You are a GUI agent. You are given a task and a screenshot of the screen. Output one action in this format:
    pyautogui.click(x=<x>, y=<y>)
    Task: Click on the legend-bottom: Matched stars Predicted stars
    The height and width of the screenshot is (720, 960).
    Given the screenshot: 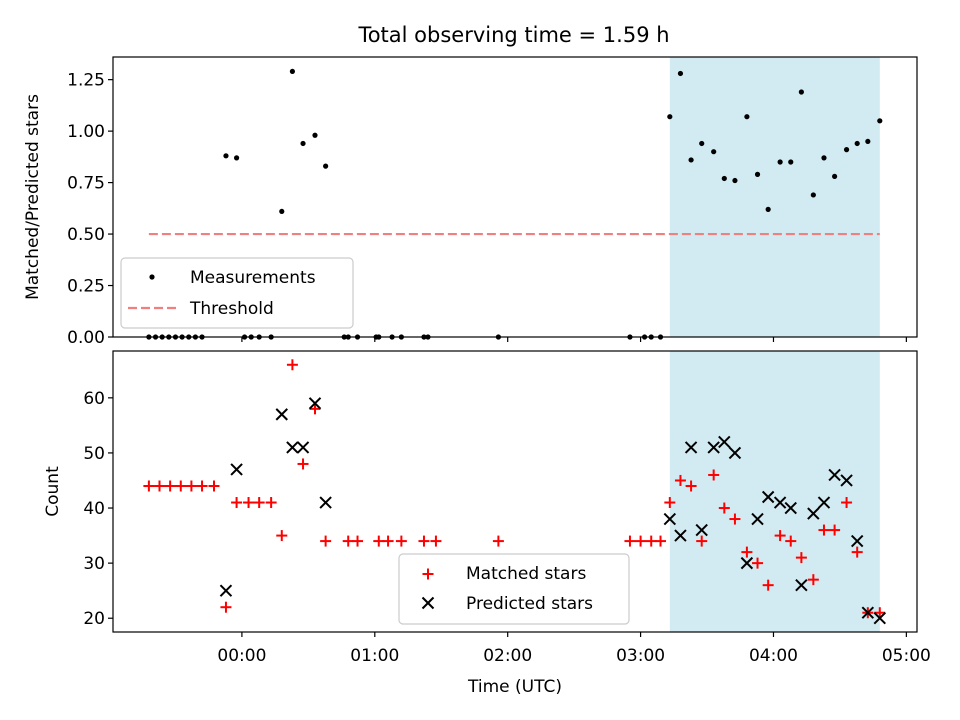 What is the action you would take?
    pyautogui.click(x=514, y=589)
    